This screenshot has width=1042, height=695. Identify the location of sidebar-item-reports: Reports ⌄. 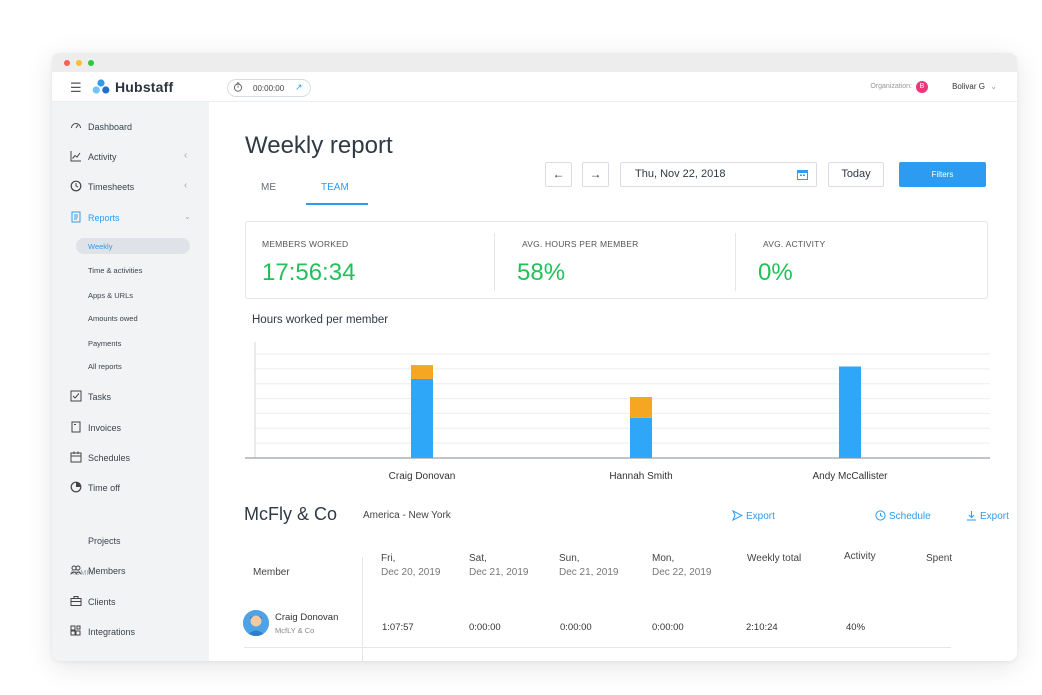
(130, 218).